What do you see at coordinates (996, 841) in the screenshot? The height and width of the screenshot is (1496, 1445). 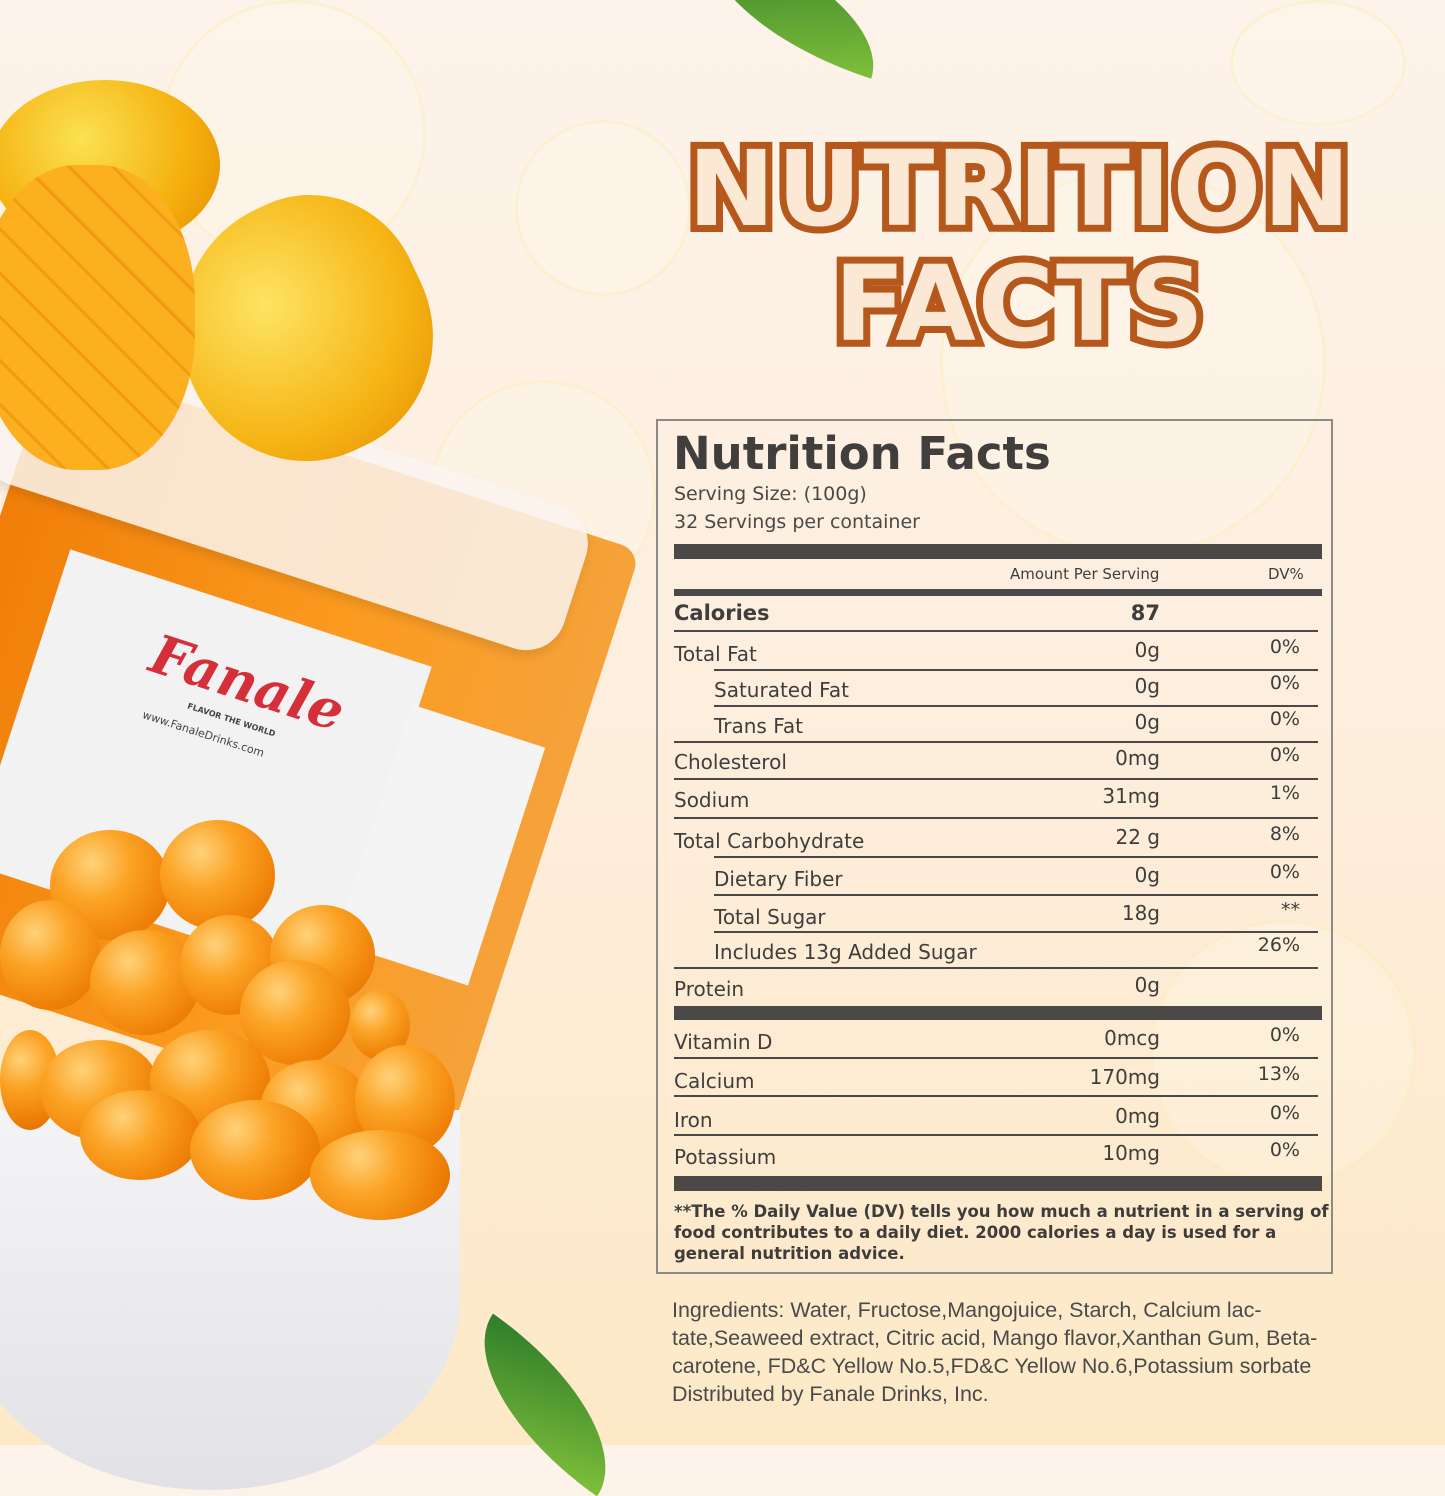 I see `nutrient-row: Total Carbohydrate 22 g 8%` at bounding box center [996, 841].